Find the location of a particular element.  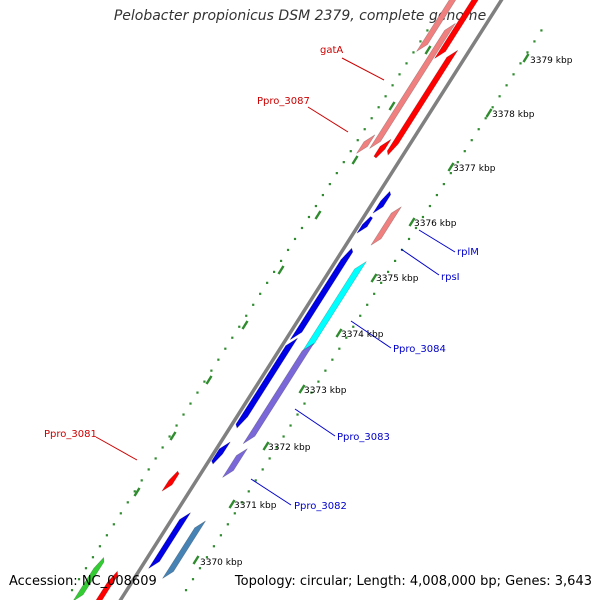

tick-label: 3378 kbp is located at coordinates (513, 115).